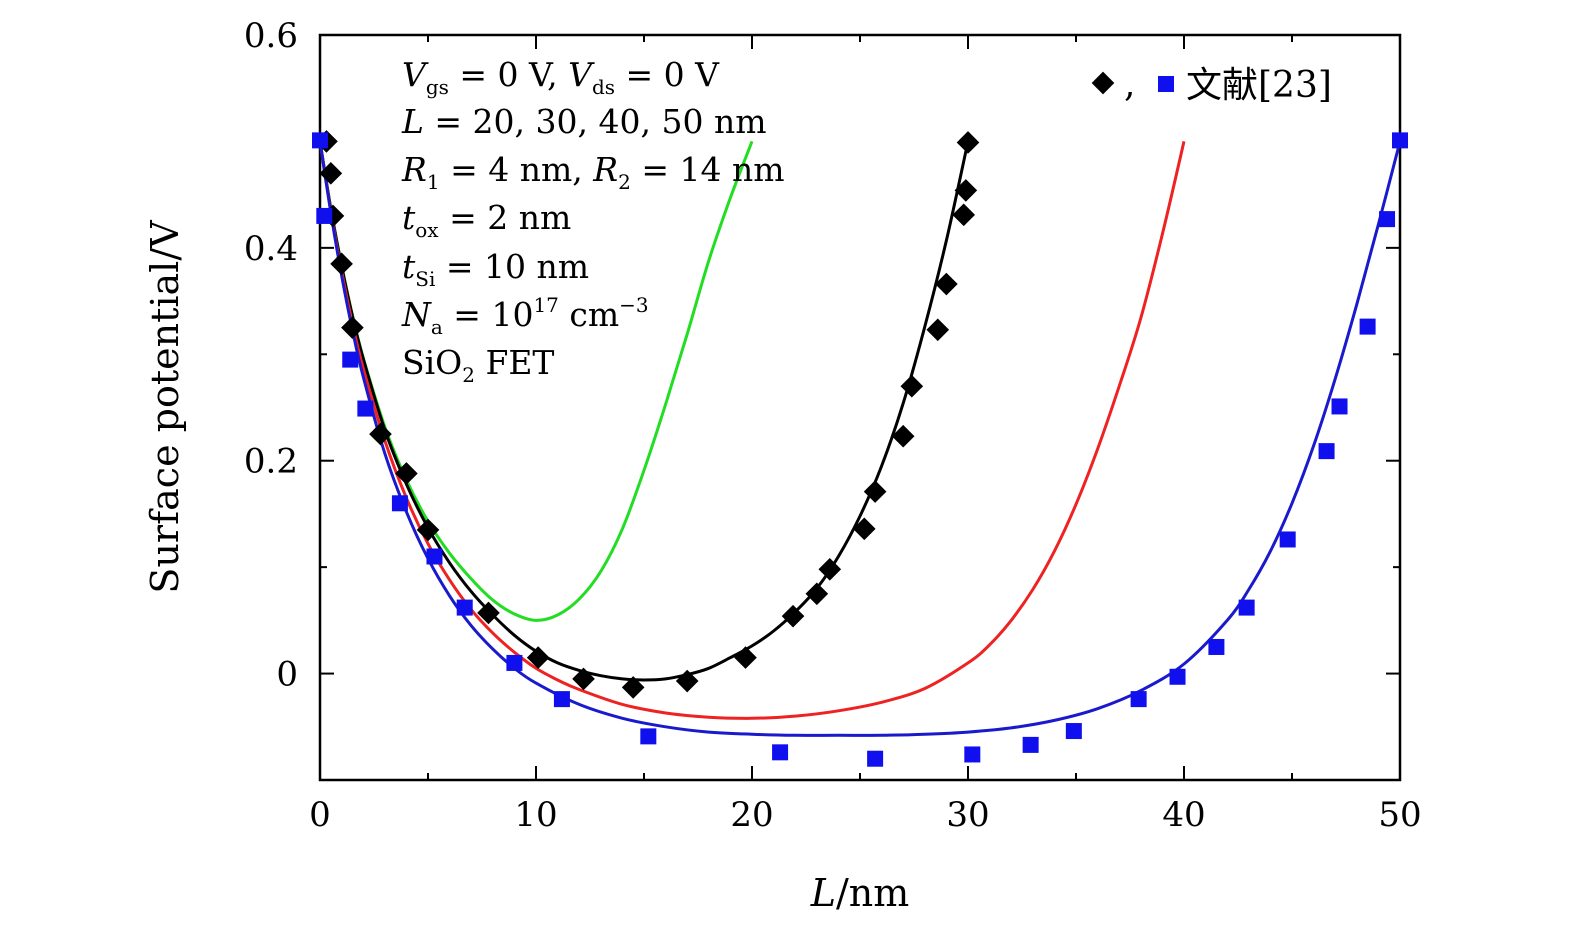  Describe the element at coordinates (1399, 815) in the screenshot. I see `x-tick-label: 50` at that location.